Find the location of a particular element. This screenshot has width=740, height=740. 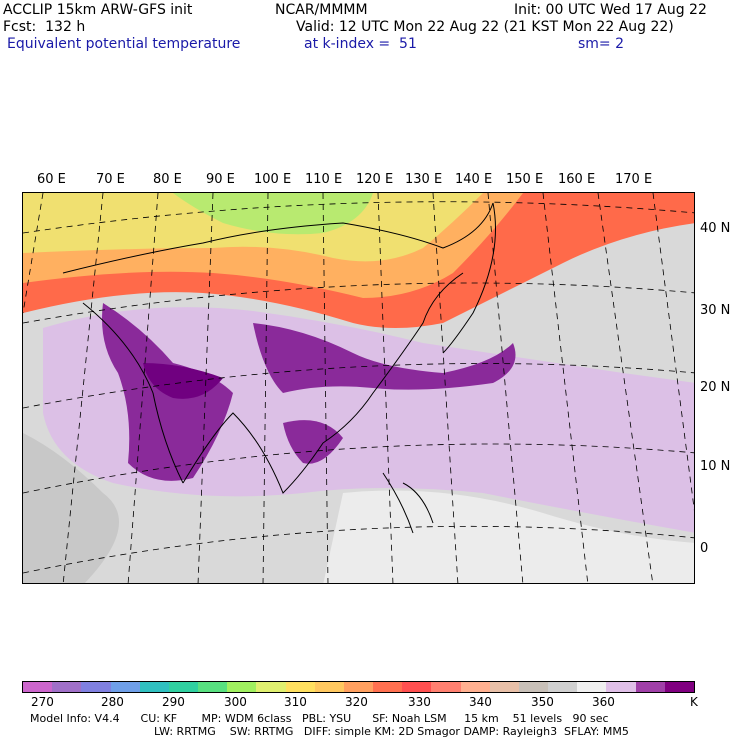

lon-label: 60 E is located at coordinates (51, 179).